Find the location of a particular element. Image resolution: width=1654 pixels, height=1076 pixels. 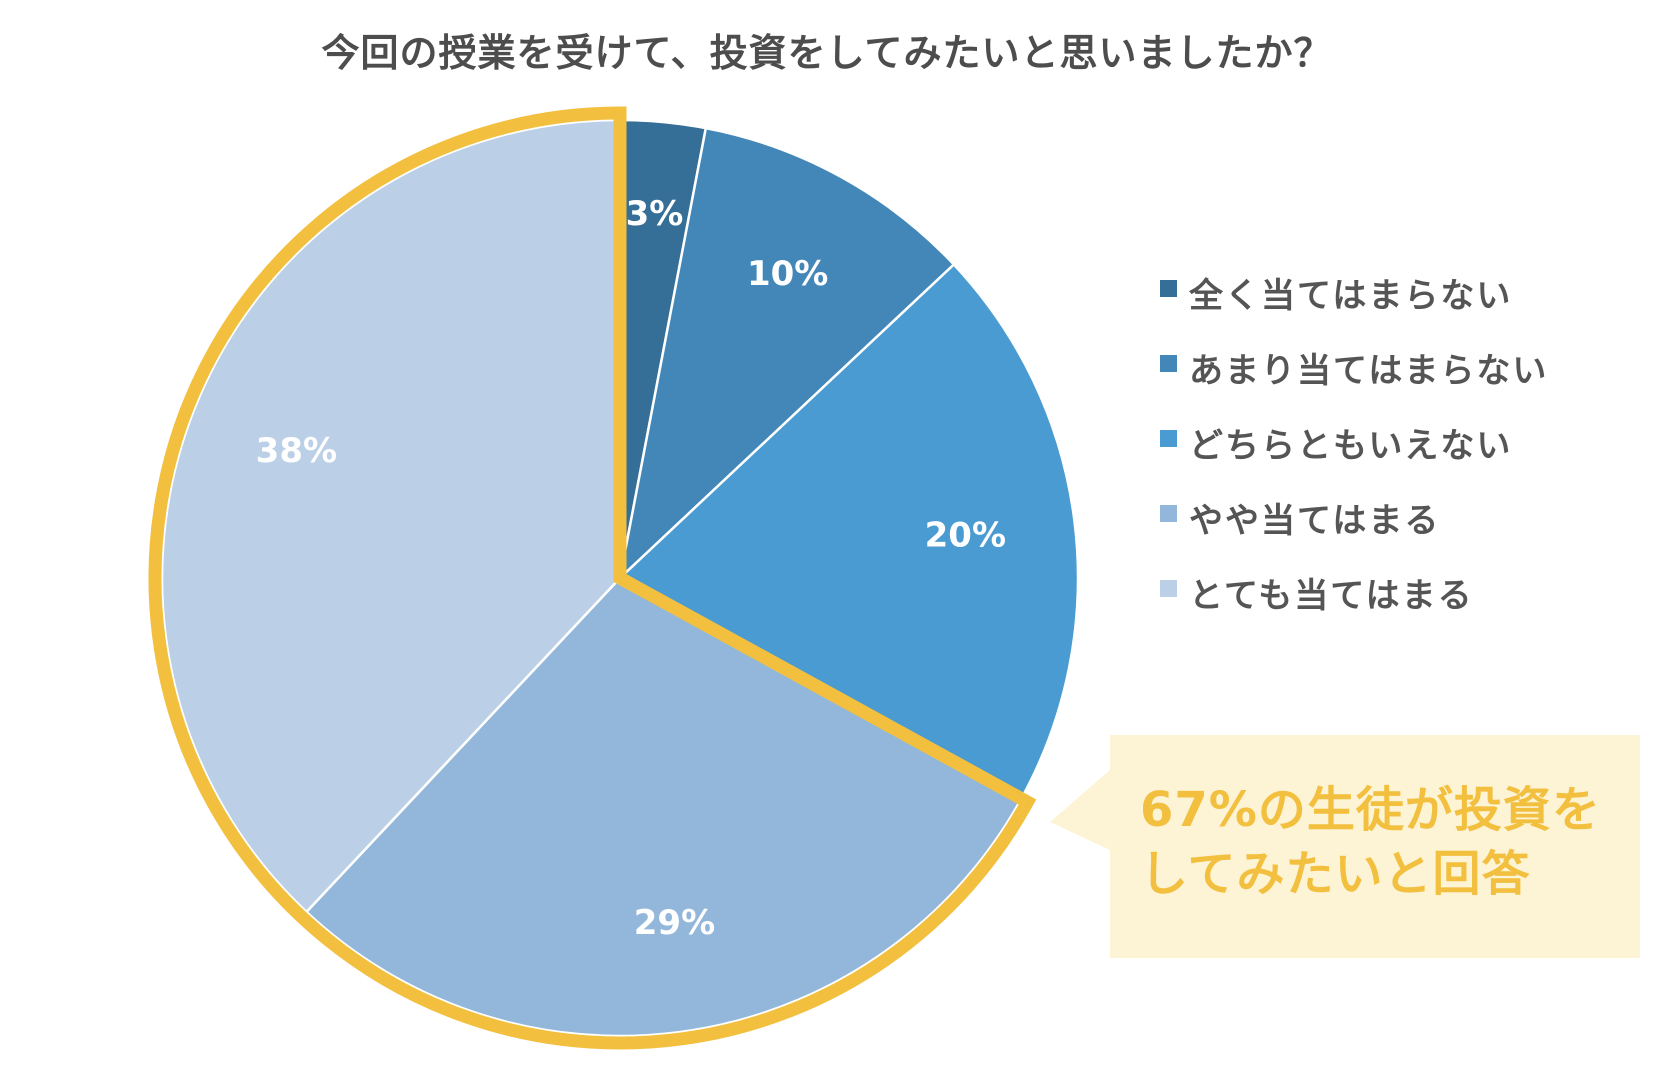

legend-label: どちらともいえない is located at coordinates (1351, 446).